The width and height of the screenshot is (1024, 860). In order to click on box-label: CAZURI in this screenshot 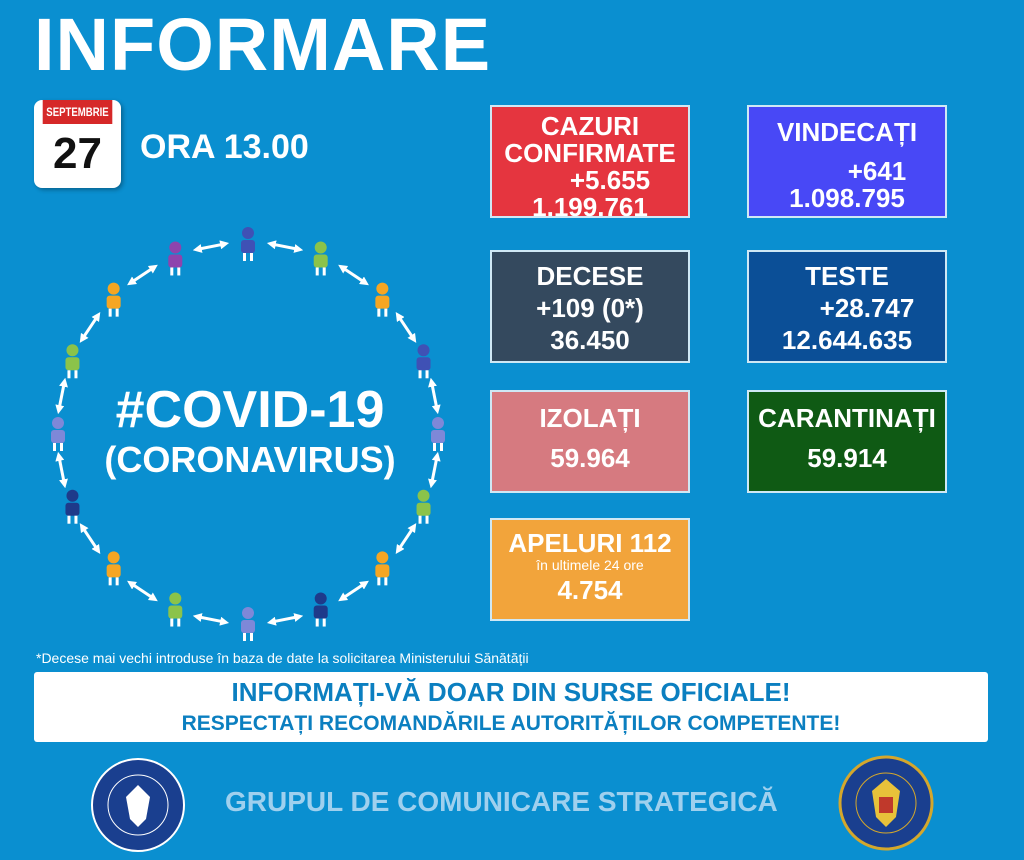, I will do `click(590, 126)`.